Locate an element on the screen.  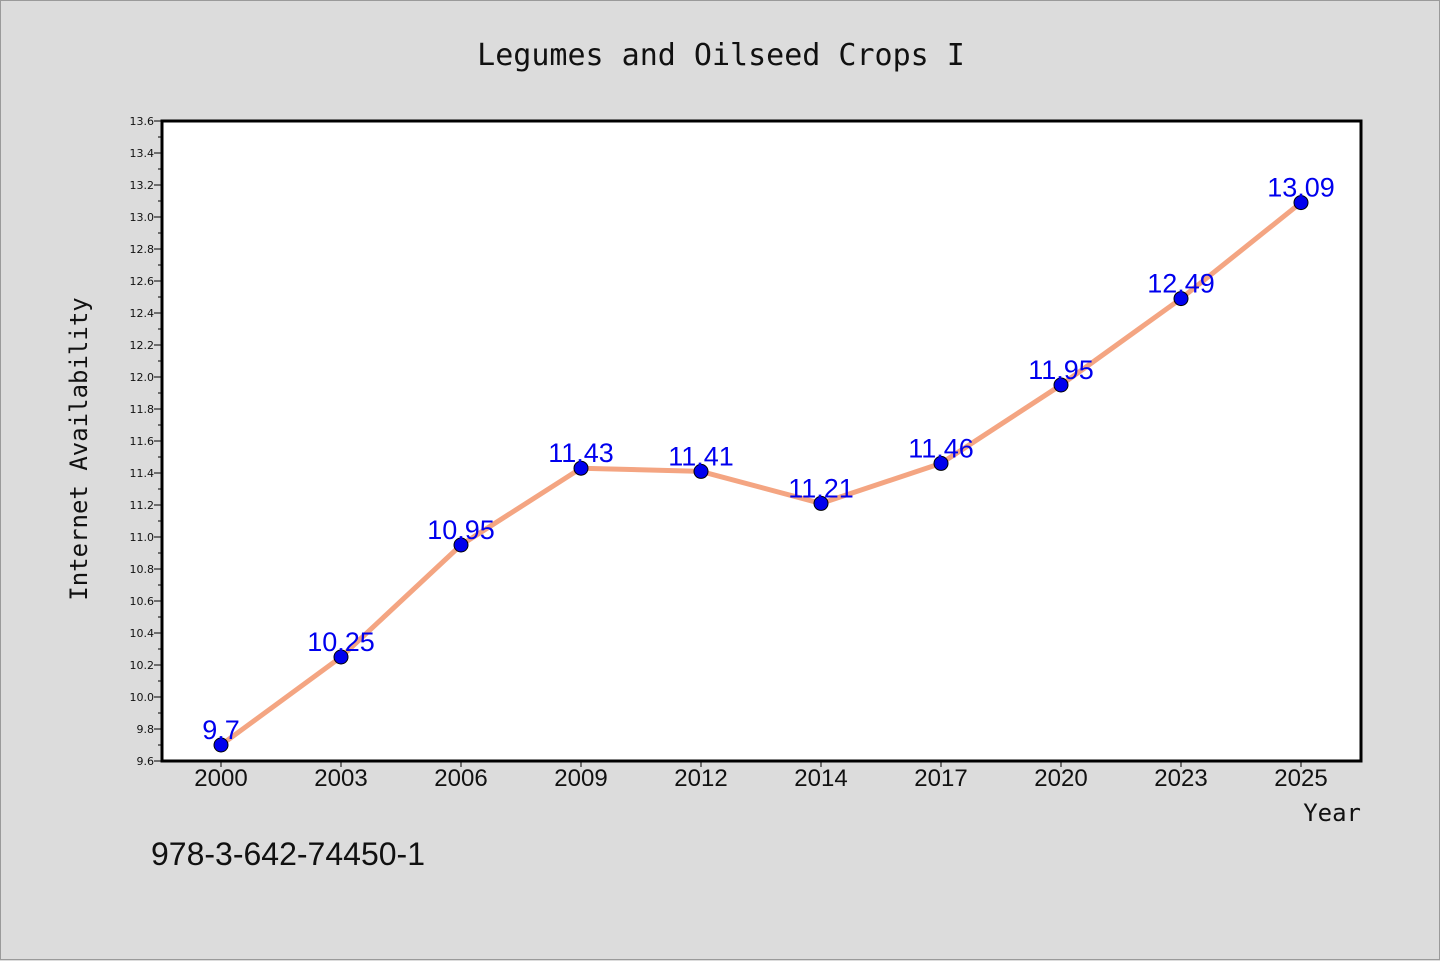
x-axis-label: Year is located at coordinates (1332, 813).